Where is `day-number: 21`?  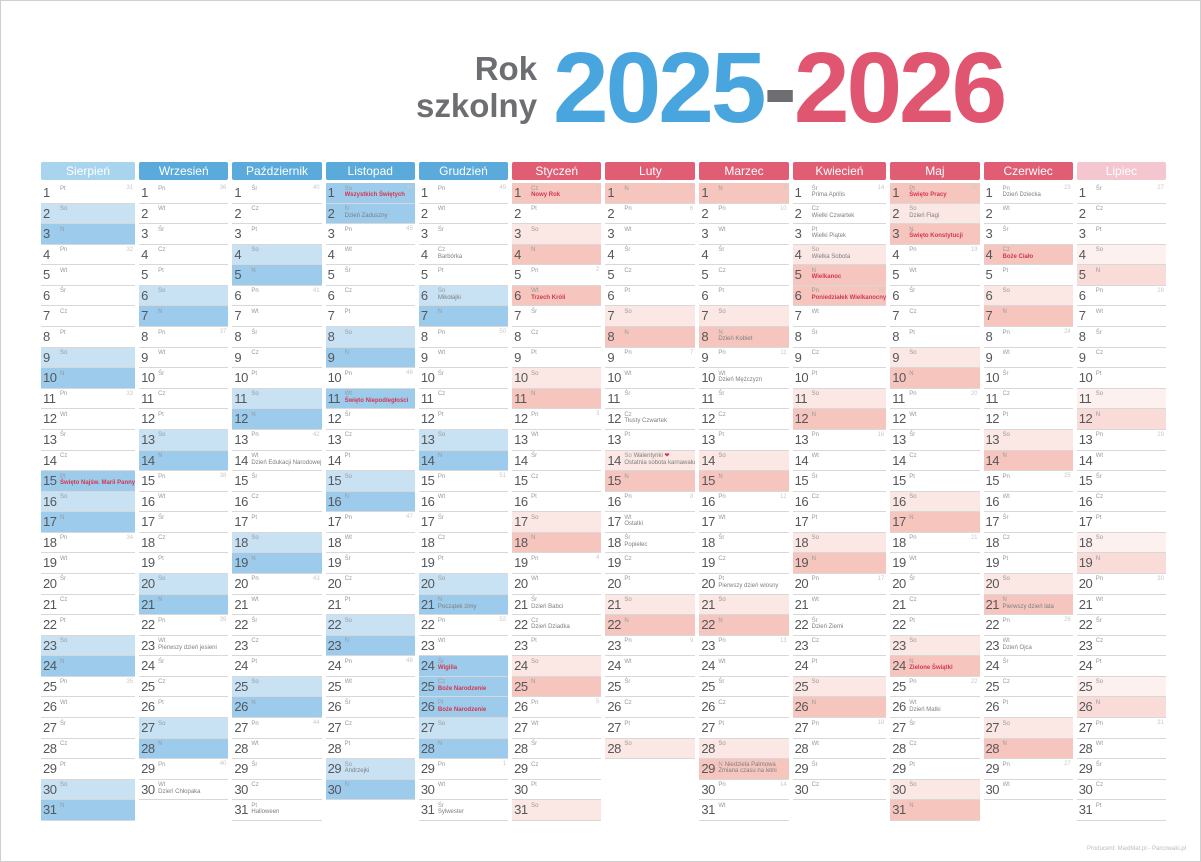 day-number: 21 is located at coordinates (334, 604).